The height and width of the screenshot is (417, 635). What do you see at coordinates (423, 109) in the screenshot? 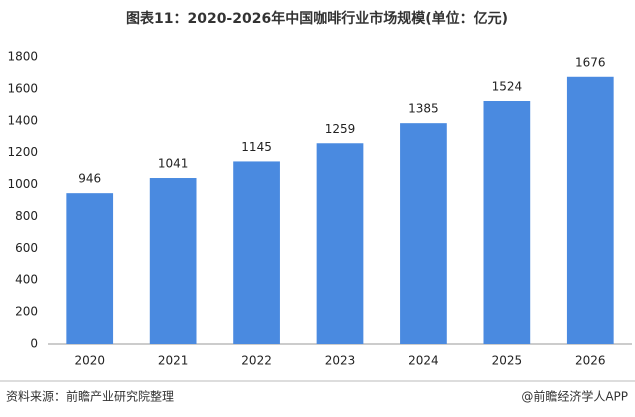
I see `data-label: 1385` at bounding box center [423, 109].